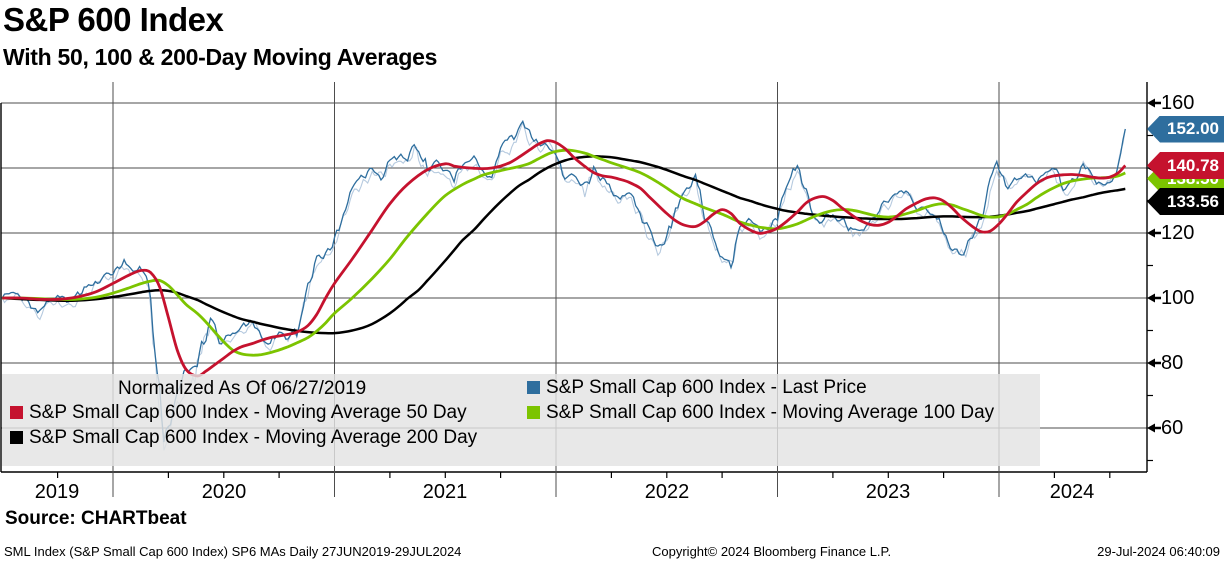  I want to click on last-value-label: 133.56, so click(1185, 201).